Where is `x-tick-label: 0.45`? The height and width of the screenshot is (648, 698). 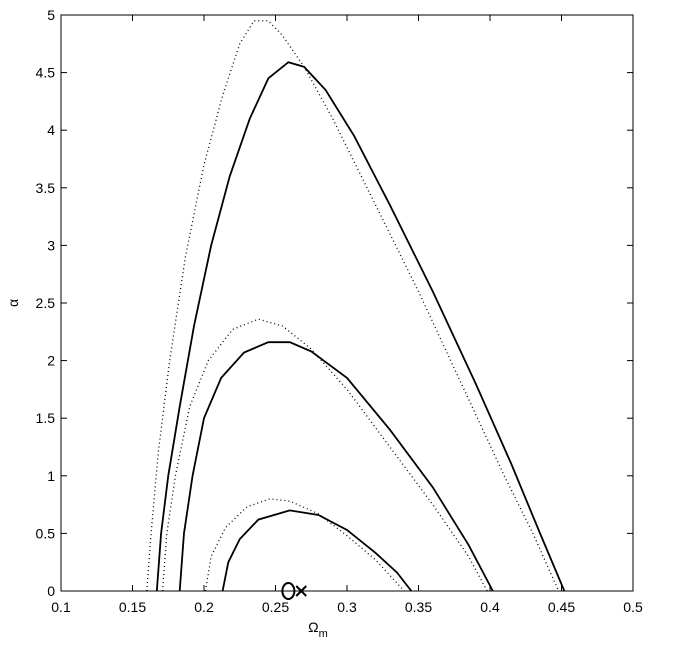 x-tick-label: 0.45 is located at coordinates (561, 607).